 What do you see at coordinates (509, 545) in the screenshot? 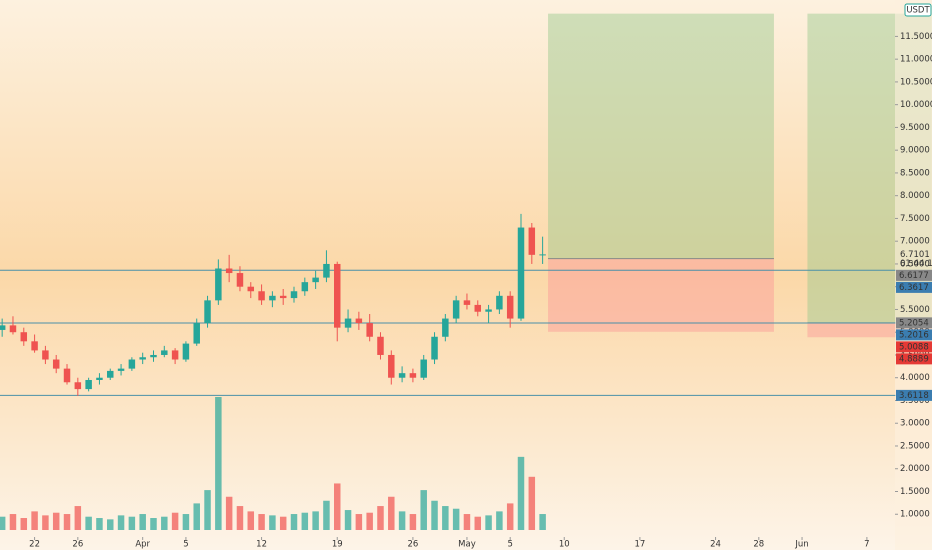
I see `x-tick-label: 5` at bounding box center [509, 545].